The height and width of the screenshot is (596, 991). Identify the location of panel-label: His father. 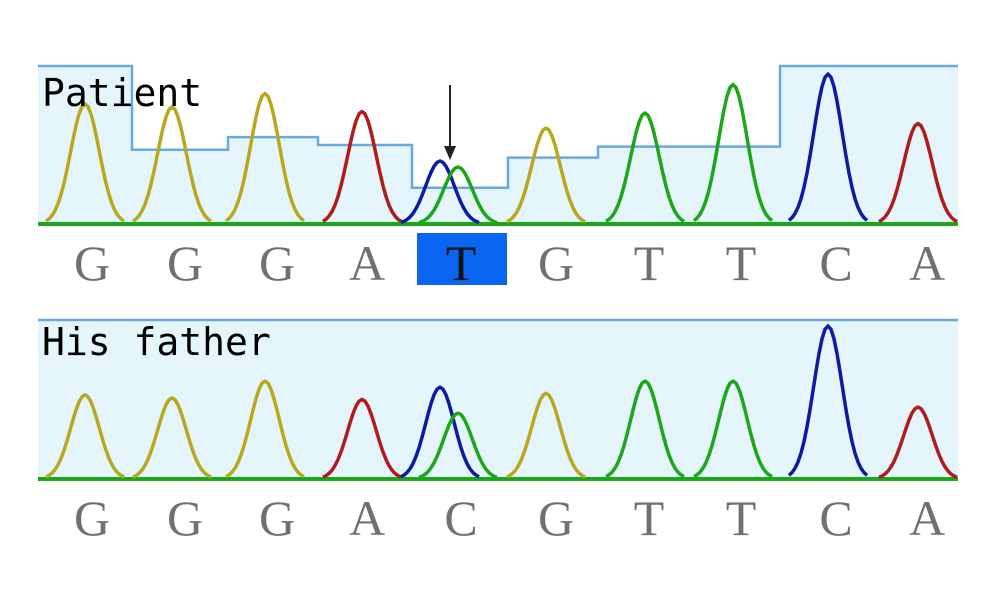
(156, 342).